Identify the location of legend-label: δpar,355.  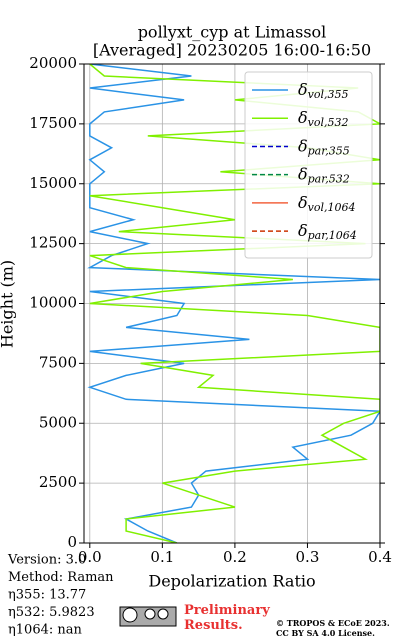
(324, 147).